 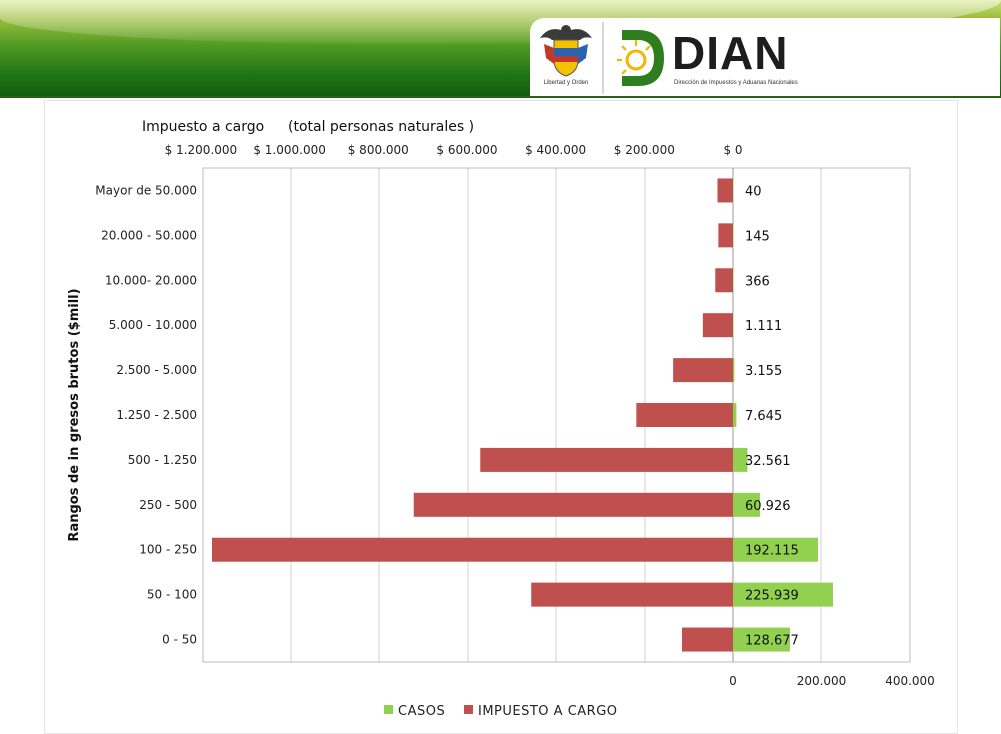 I want to click on top-tick-label: $ 400.000, so click(x=555, y=150).